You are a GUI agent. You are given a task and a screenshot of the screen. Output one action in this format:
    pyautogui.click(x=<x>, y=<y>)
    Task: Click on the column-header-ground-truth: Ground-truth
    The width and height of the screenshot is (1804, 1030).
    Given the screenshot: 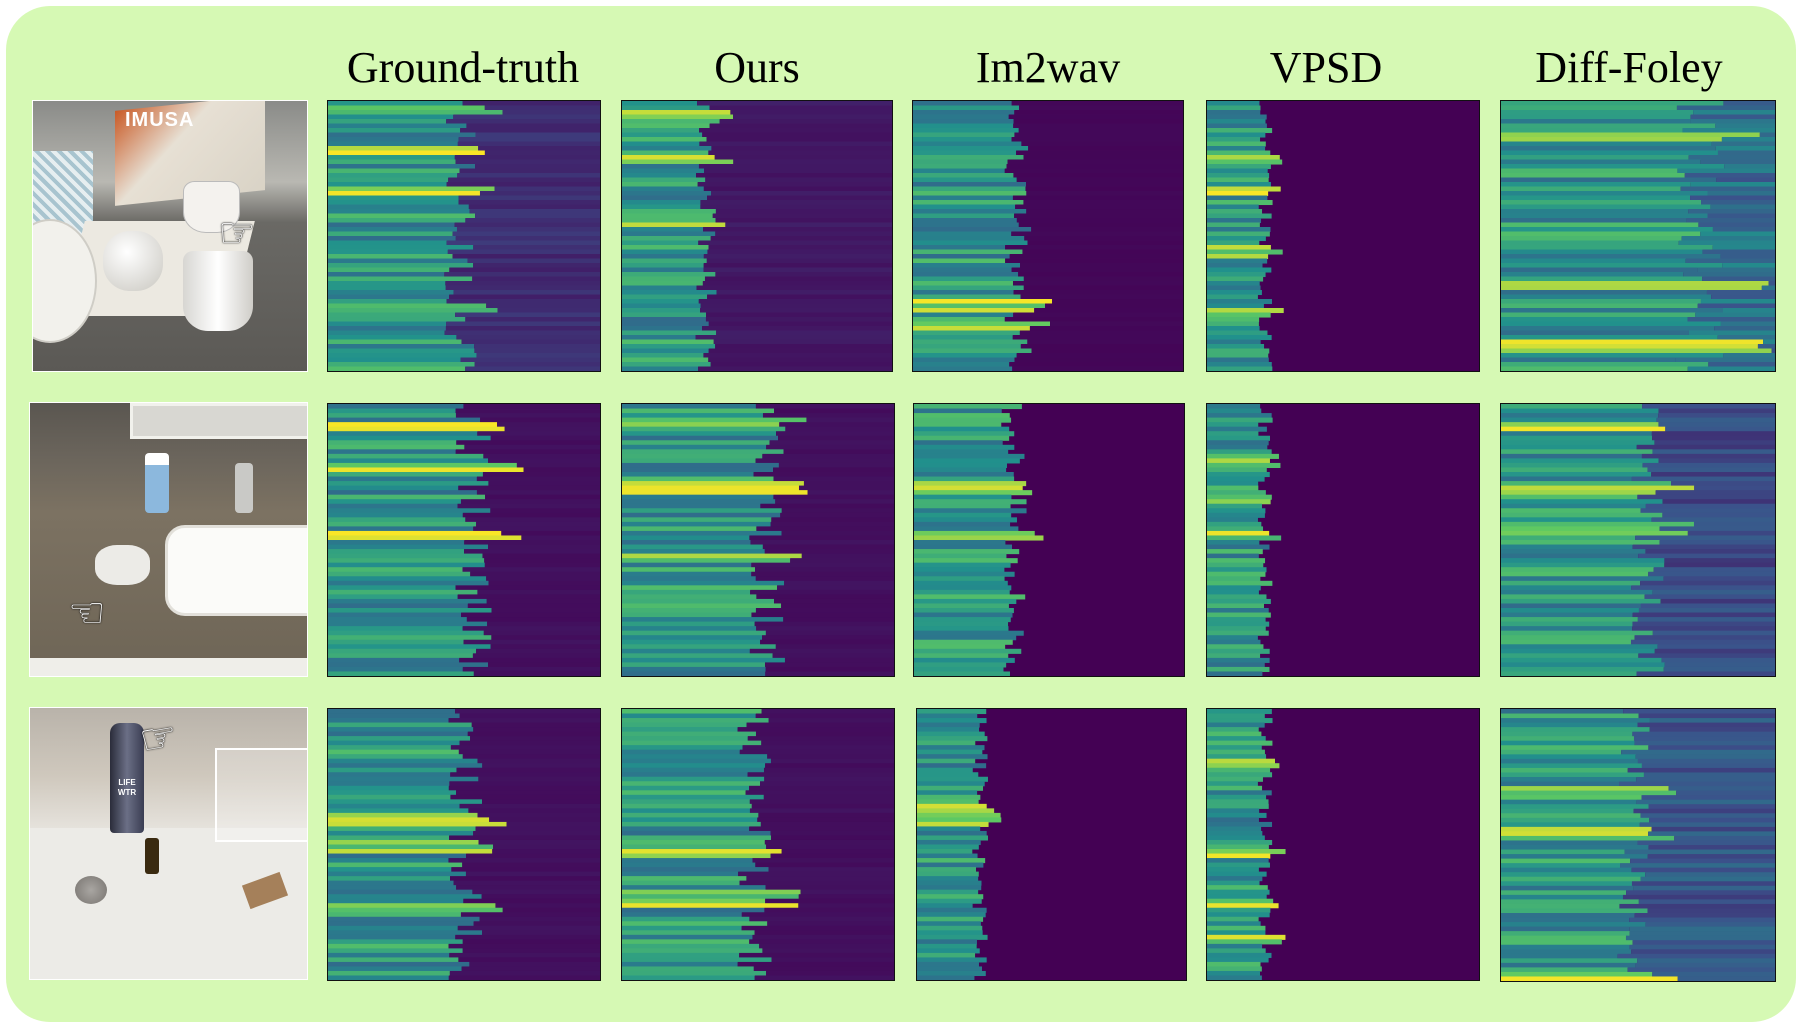 What is the action you would take?
    pyautogui.click(x=463, y=67)
    